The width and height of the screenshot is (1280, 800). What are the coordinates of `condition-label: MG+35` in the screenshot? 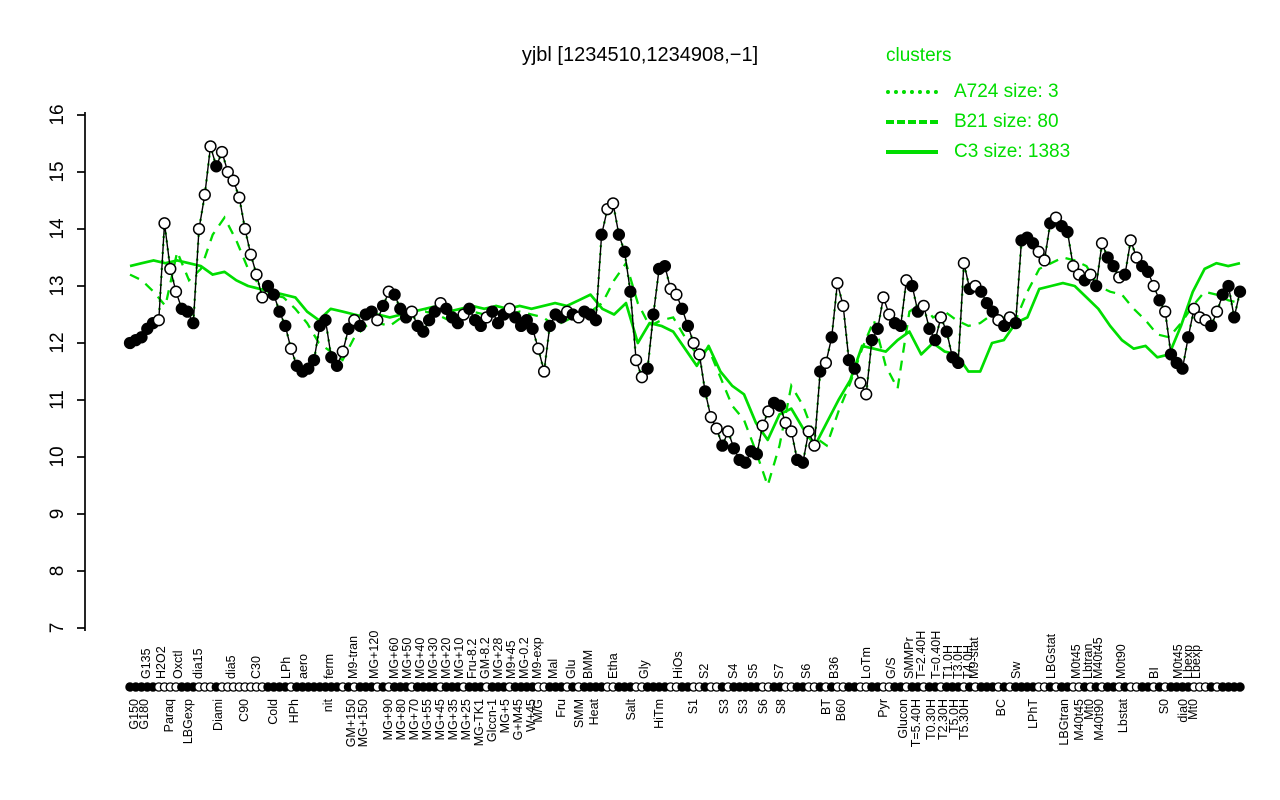 It's located at (453, 719).